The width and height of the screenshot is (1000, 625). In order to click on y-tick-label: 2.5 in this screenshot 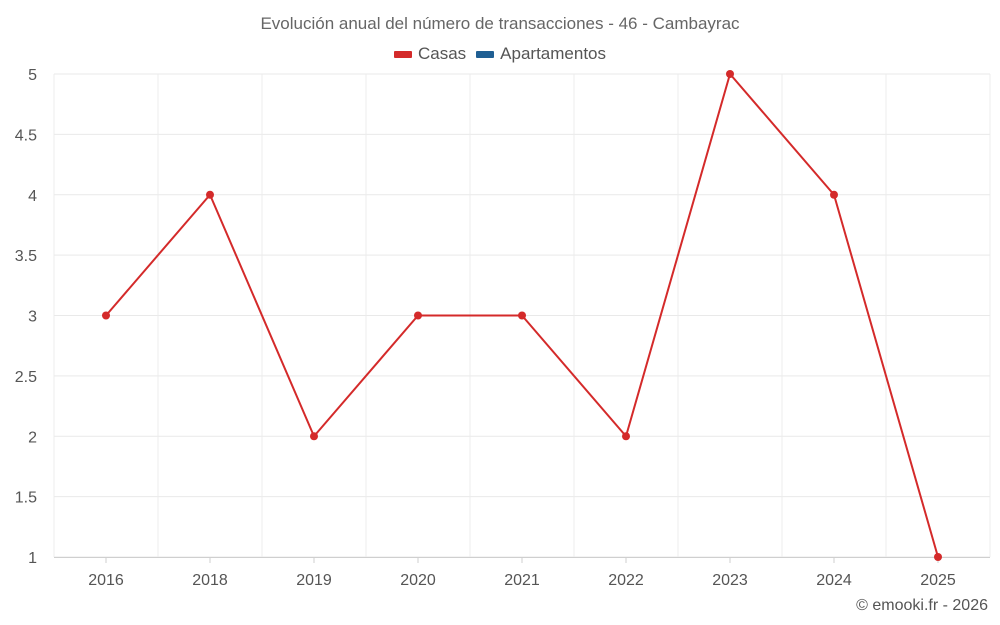, I will do `click(26, 377)`.